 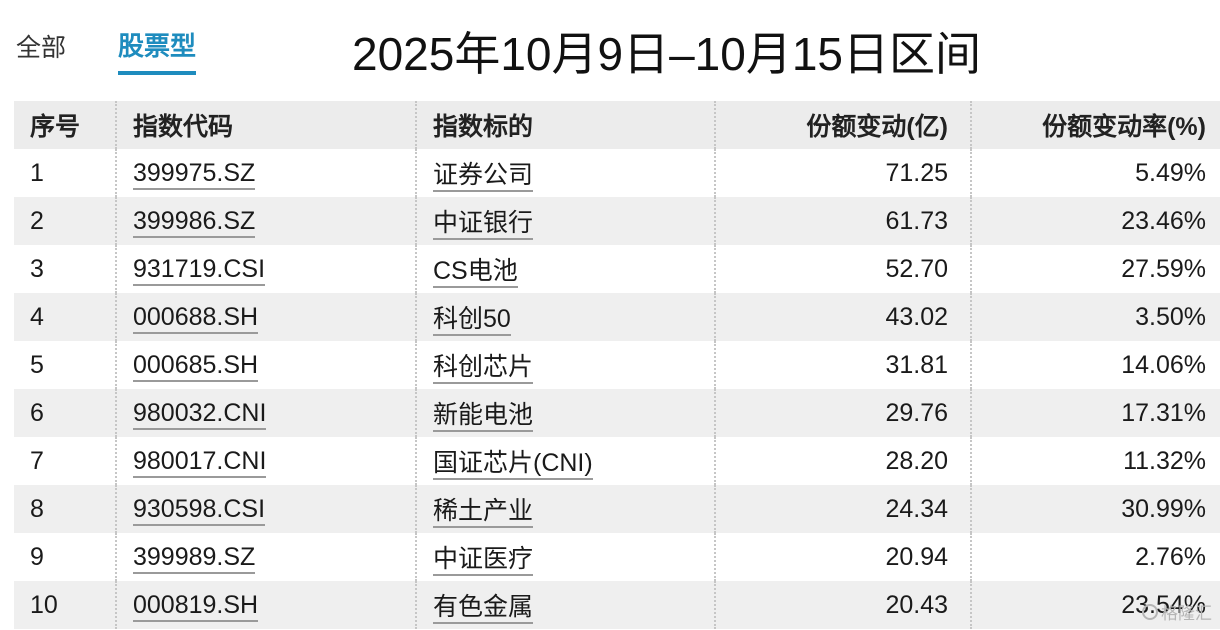 I want to click on share-change-cell: 28.20, so click(x=842, y=461).